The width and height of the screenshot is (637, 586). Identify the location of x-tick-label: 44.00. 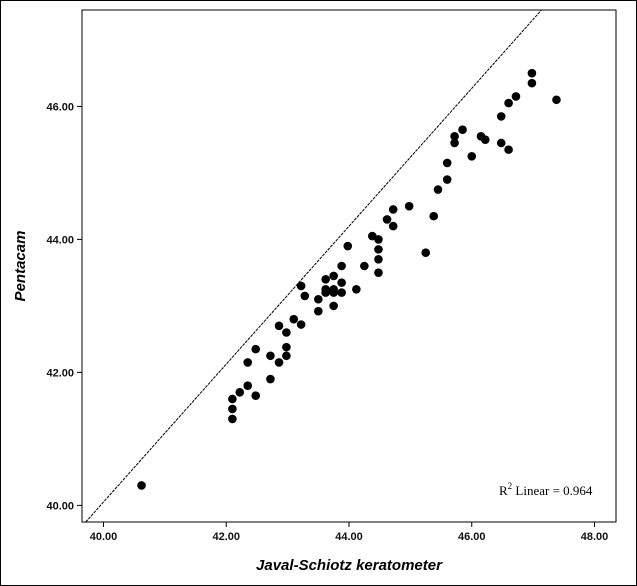
(349, 537).